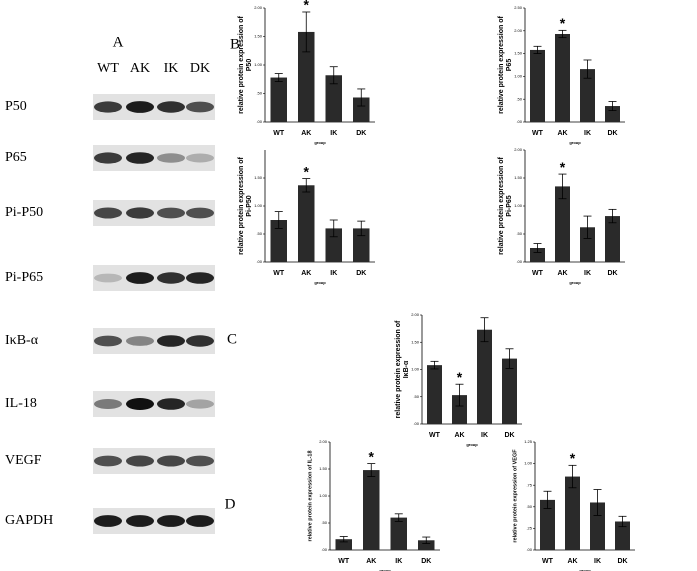 The width and height of the screenshot is (697, 571). What do you see at coordinates (249, 65) in the screenshot?
I see `y-axis-label: P50` at bounding box center [249, 65].